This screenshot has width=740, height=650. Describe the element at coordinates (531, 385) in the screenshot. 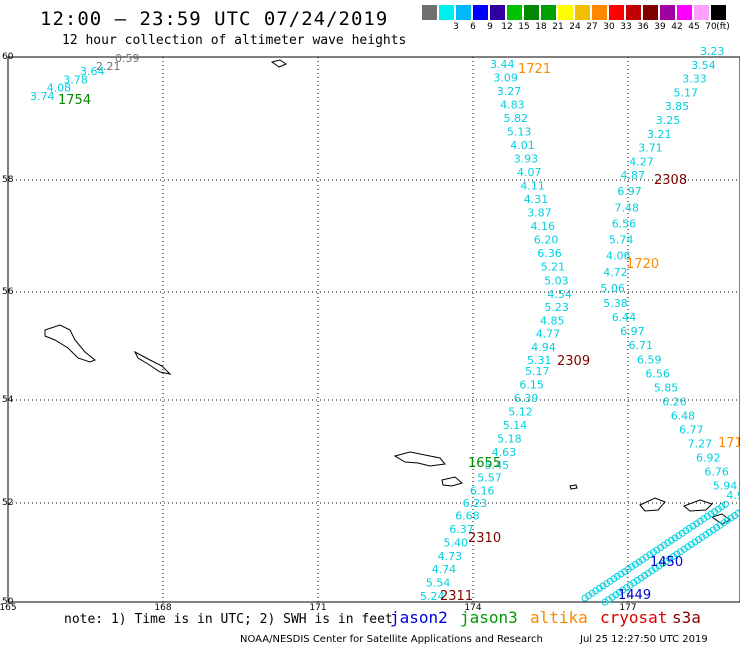

I see `wave-height-value: 6.15` at that location.